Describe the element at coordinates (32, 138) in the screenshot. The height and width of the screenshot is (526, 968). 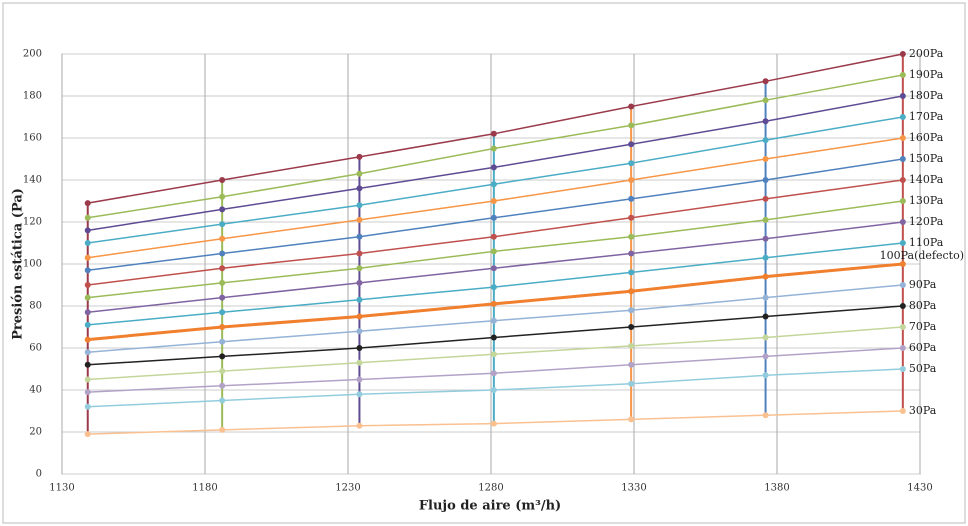
I see `y-tick-label: 160` at that location.